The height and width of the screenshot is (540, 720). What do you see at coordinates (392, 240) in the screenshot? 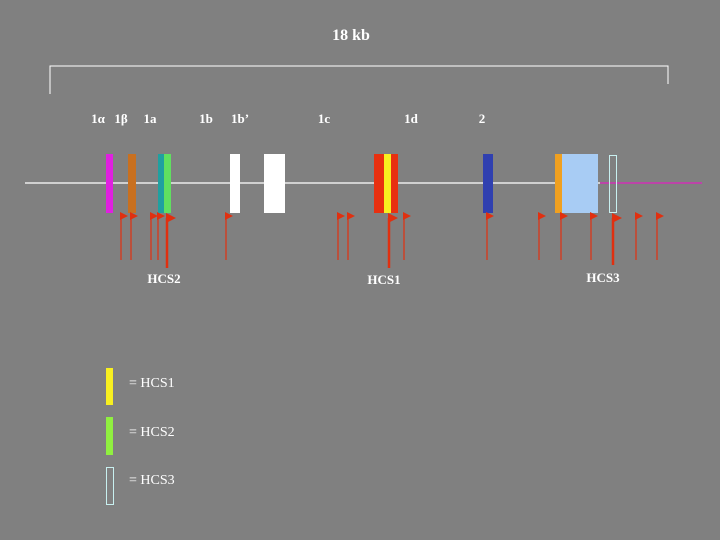
I see `arrows` at bounding box center [392, 240].